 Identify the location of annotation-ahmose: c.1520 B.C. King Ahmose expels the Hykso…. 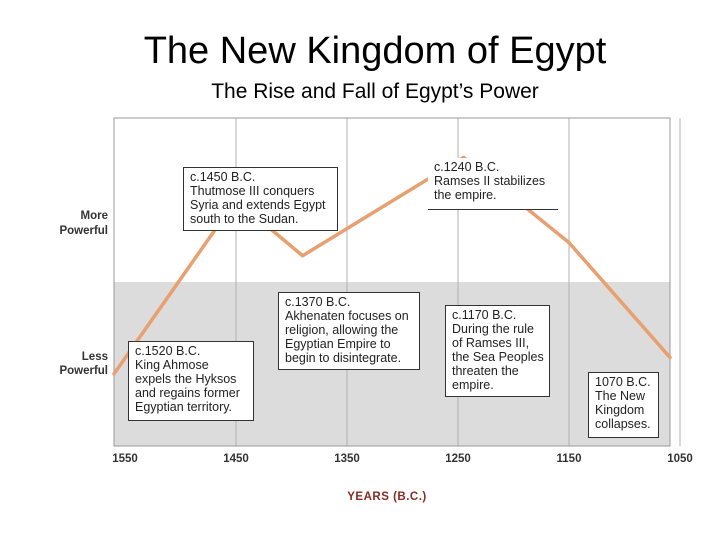
(191, 381).